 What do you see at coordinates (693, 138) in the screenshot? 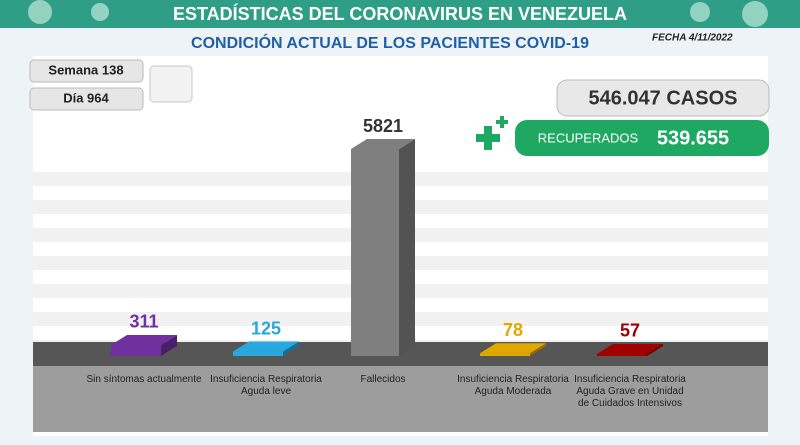
I see `recovered-value: 539.655` at bounding box center [693, 138].